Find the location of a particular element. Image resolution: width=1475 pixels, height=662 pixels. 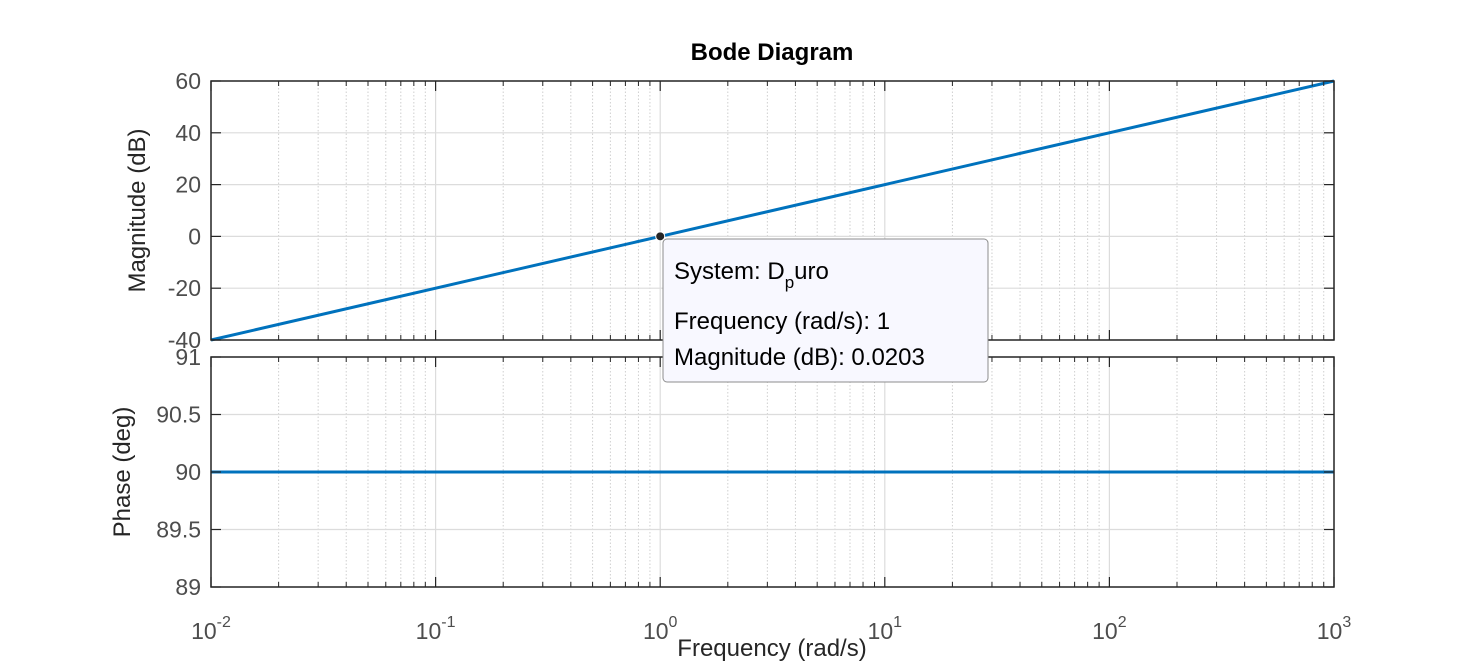

y-tick-label: 0 is located at coordinates (194, 236).